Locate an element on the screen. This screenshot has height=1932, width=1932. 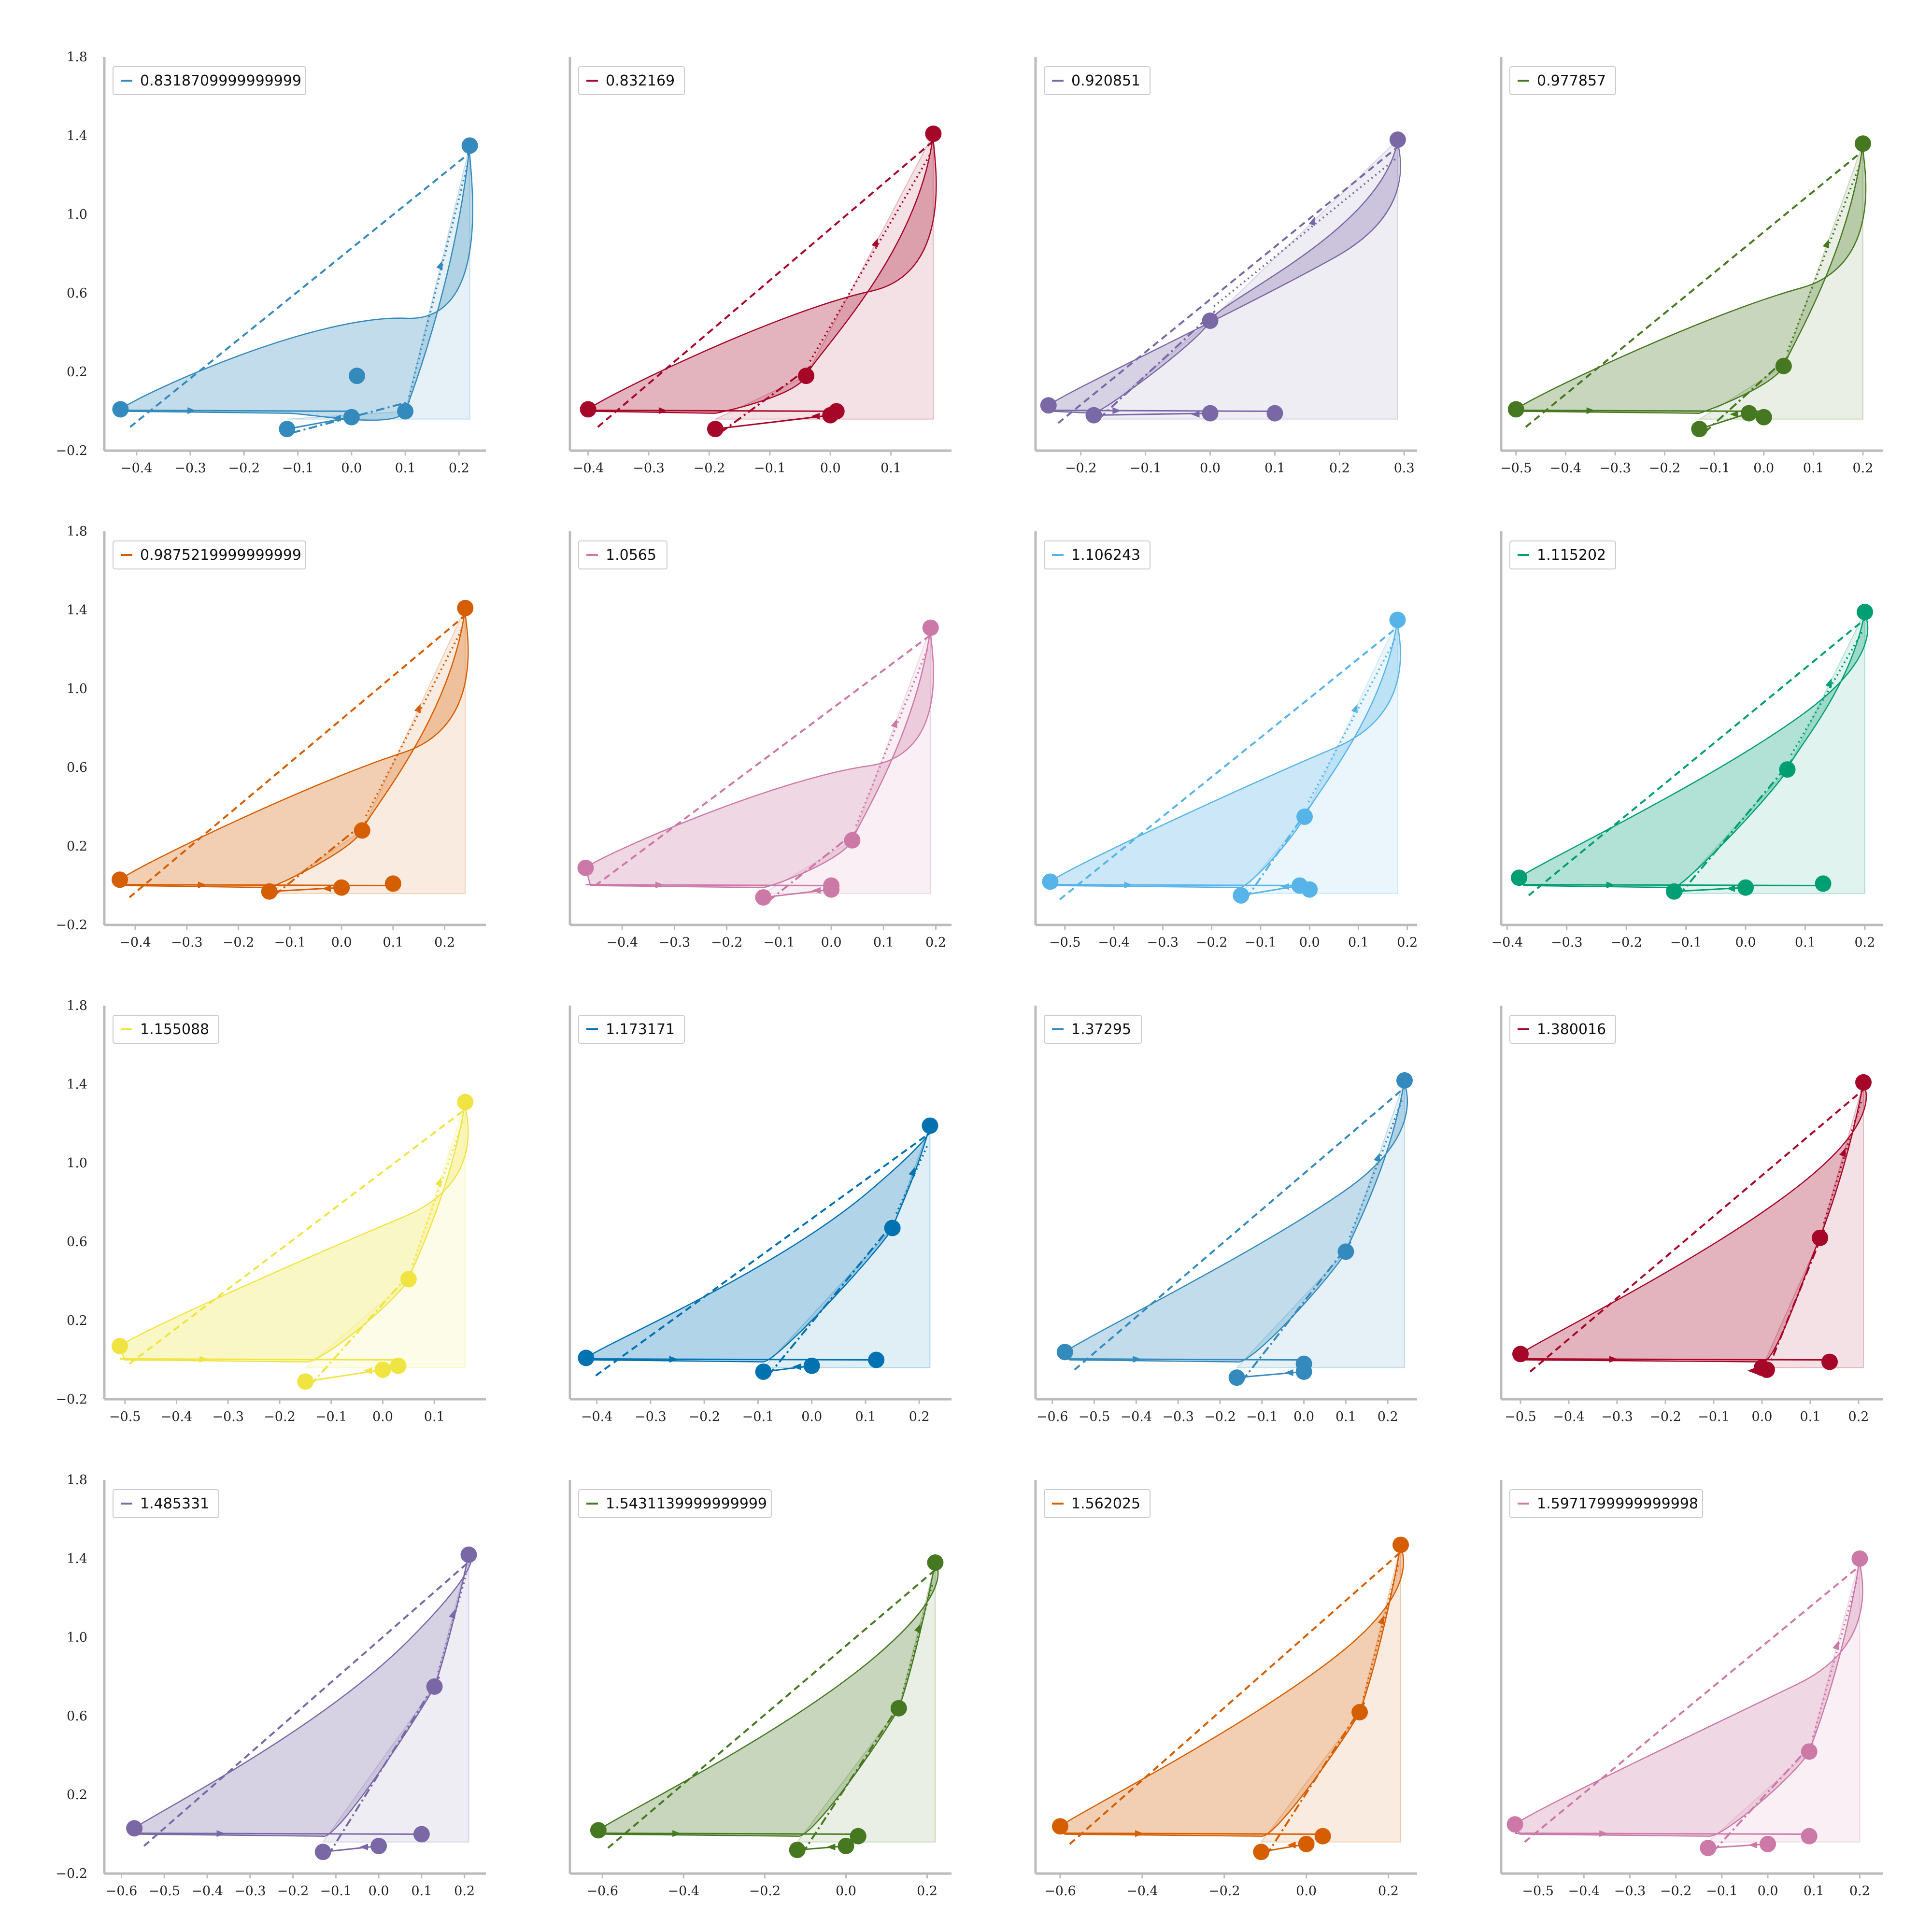
legend-label: 0.977857 is located at coordinates (1571, 80).